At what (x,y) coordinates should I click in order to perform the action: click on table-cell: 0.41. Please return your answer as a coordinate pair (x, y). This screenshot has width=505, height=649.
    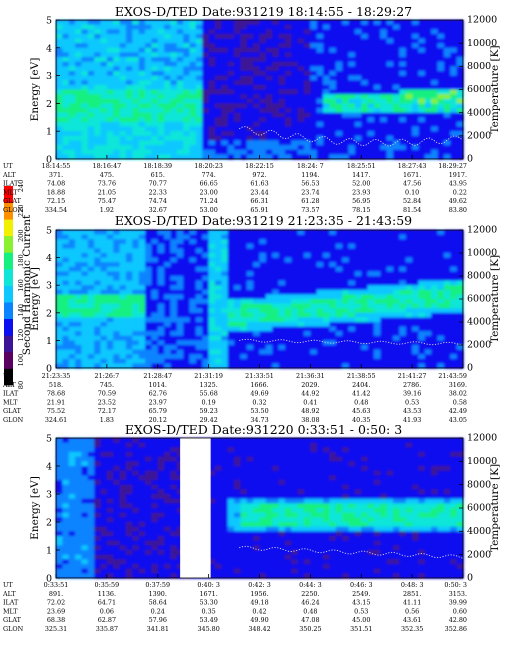
    Looking at the image, I should click on (310, 402).